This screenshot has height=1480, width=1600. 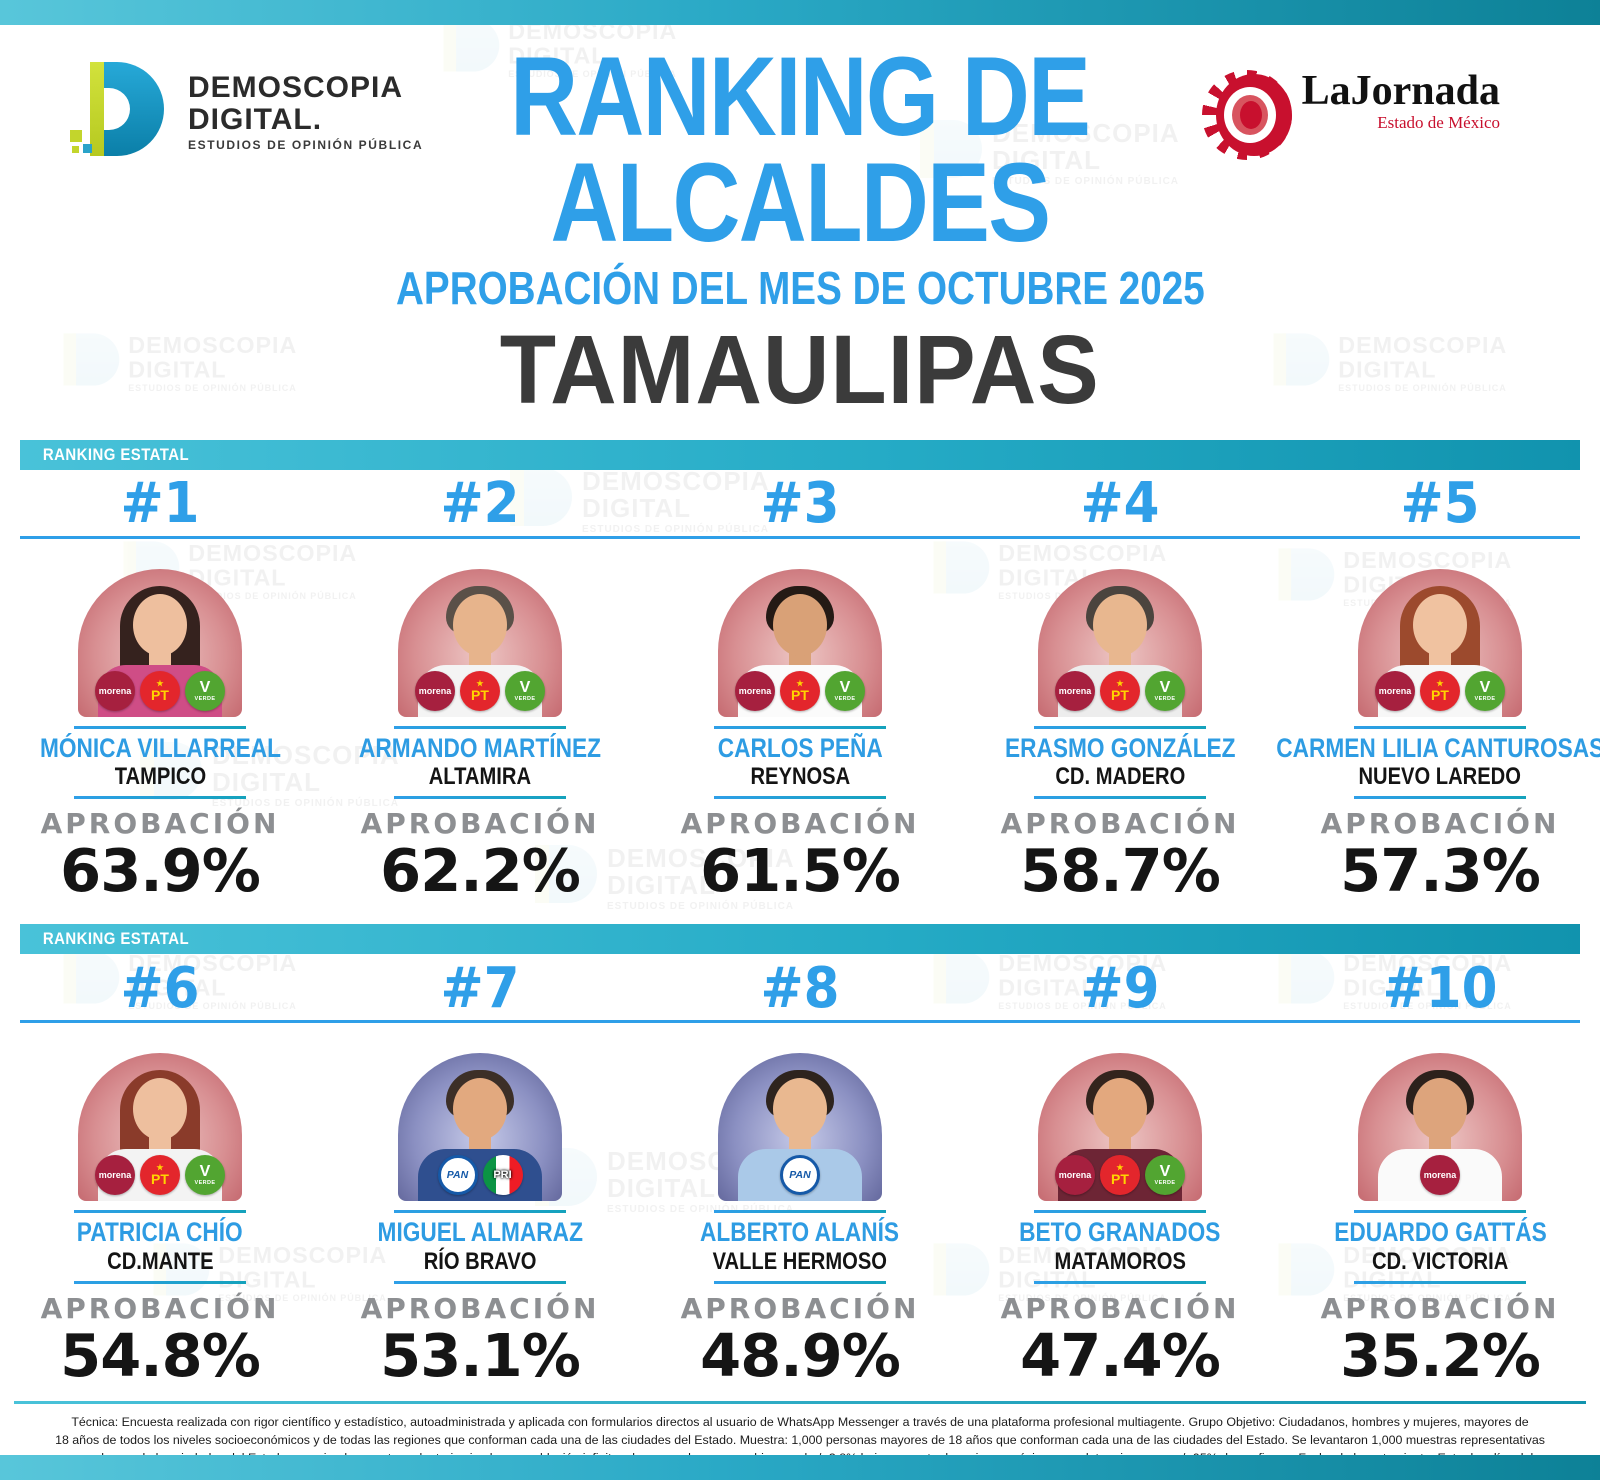 What do you see at coordinates (1440, 504) in the screenshot?
I see `rank-number: #5` at bounding box center [1440, 504].